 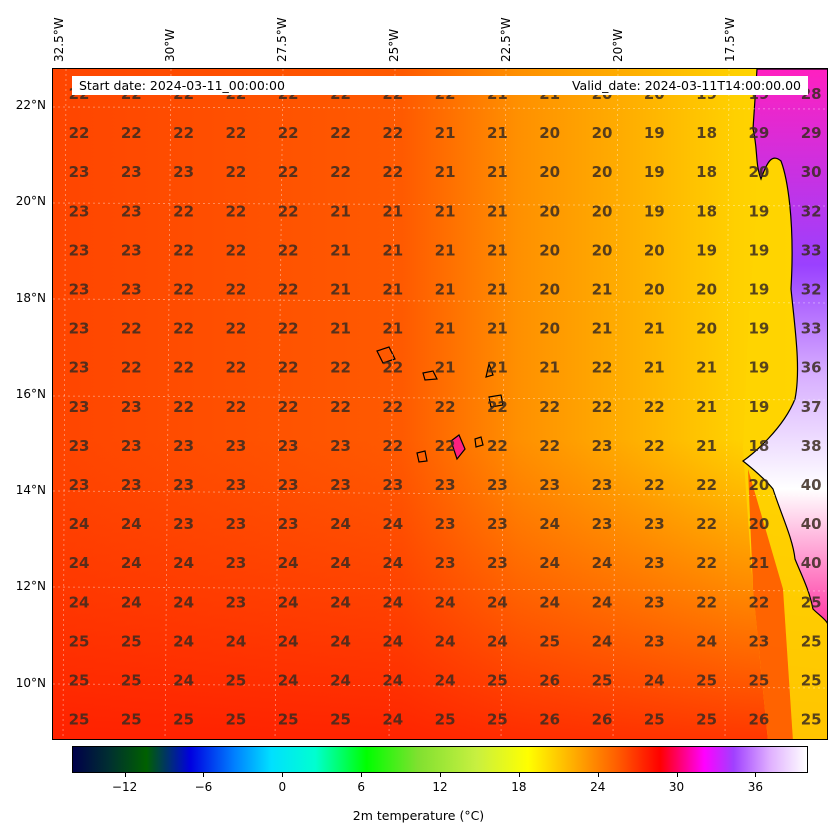 I want to click on island-sao-nicolau, so click(x=430, y=375).